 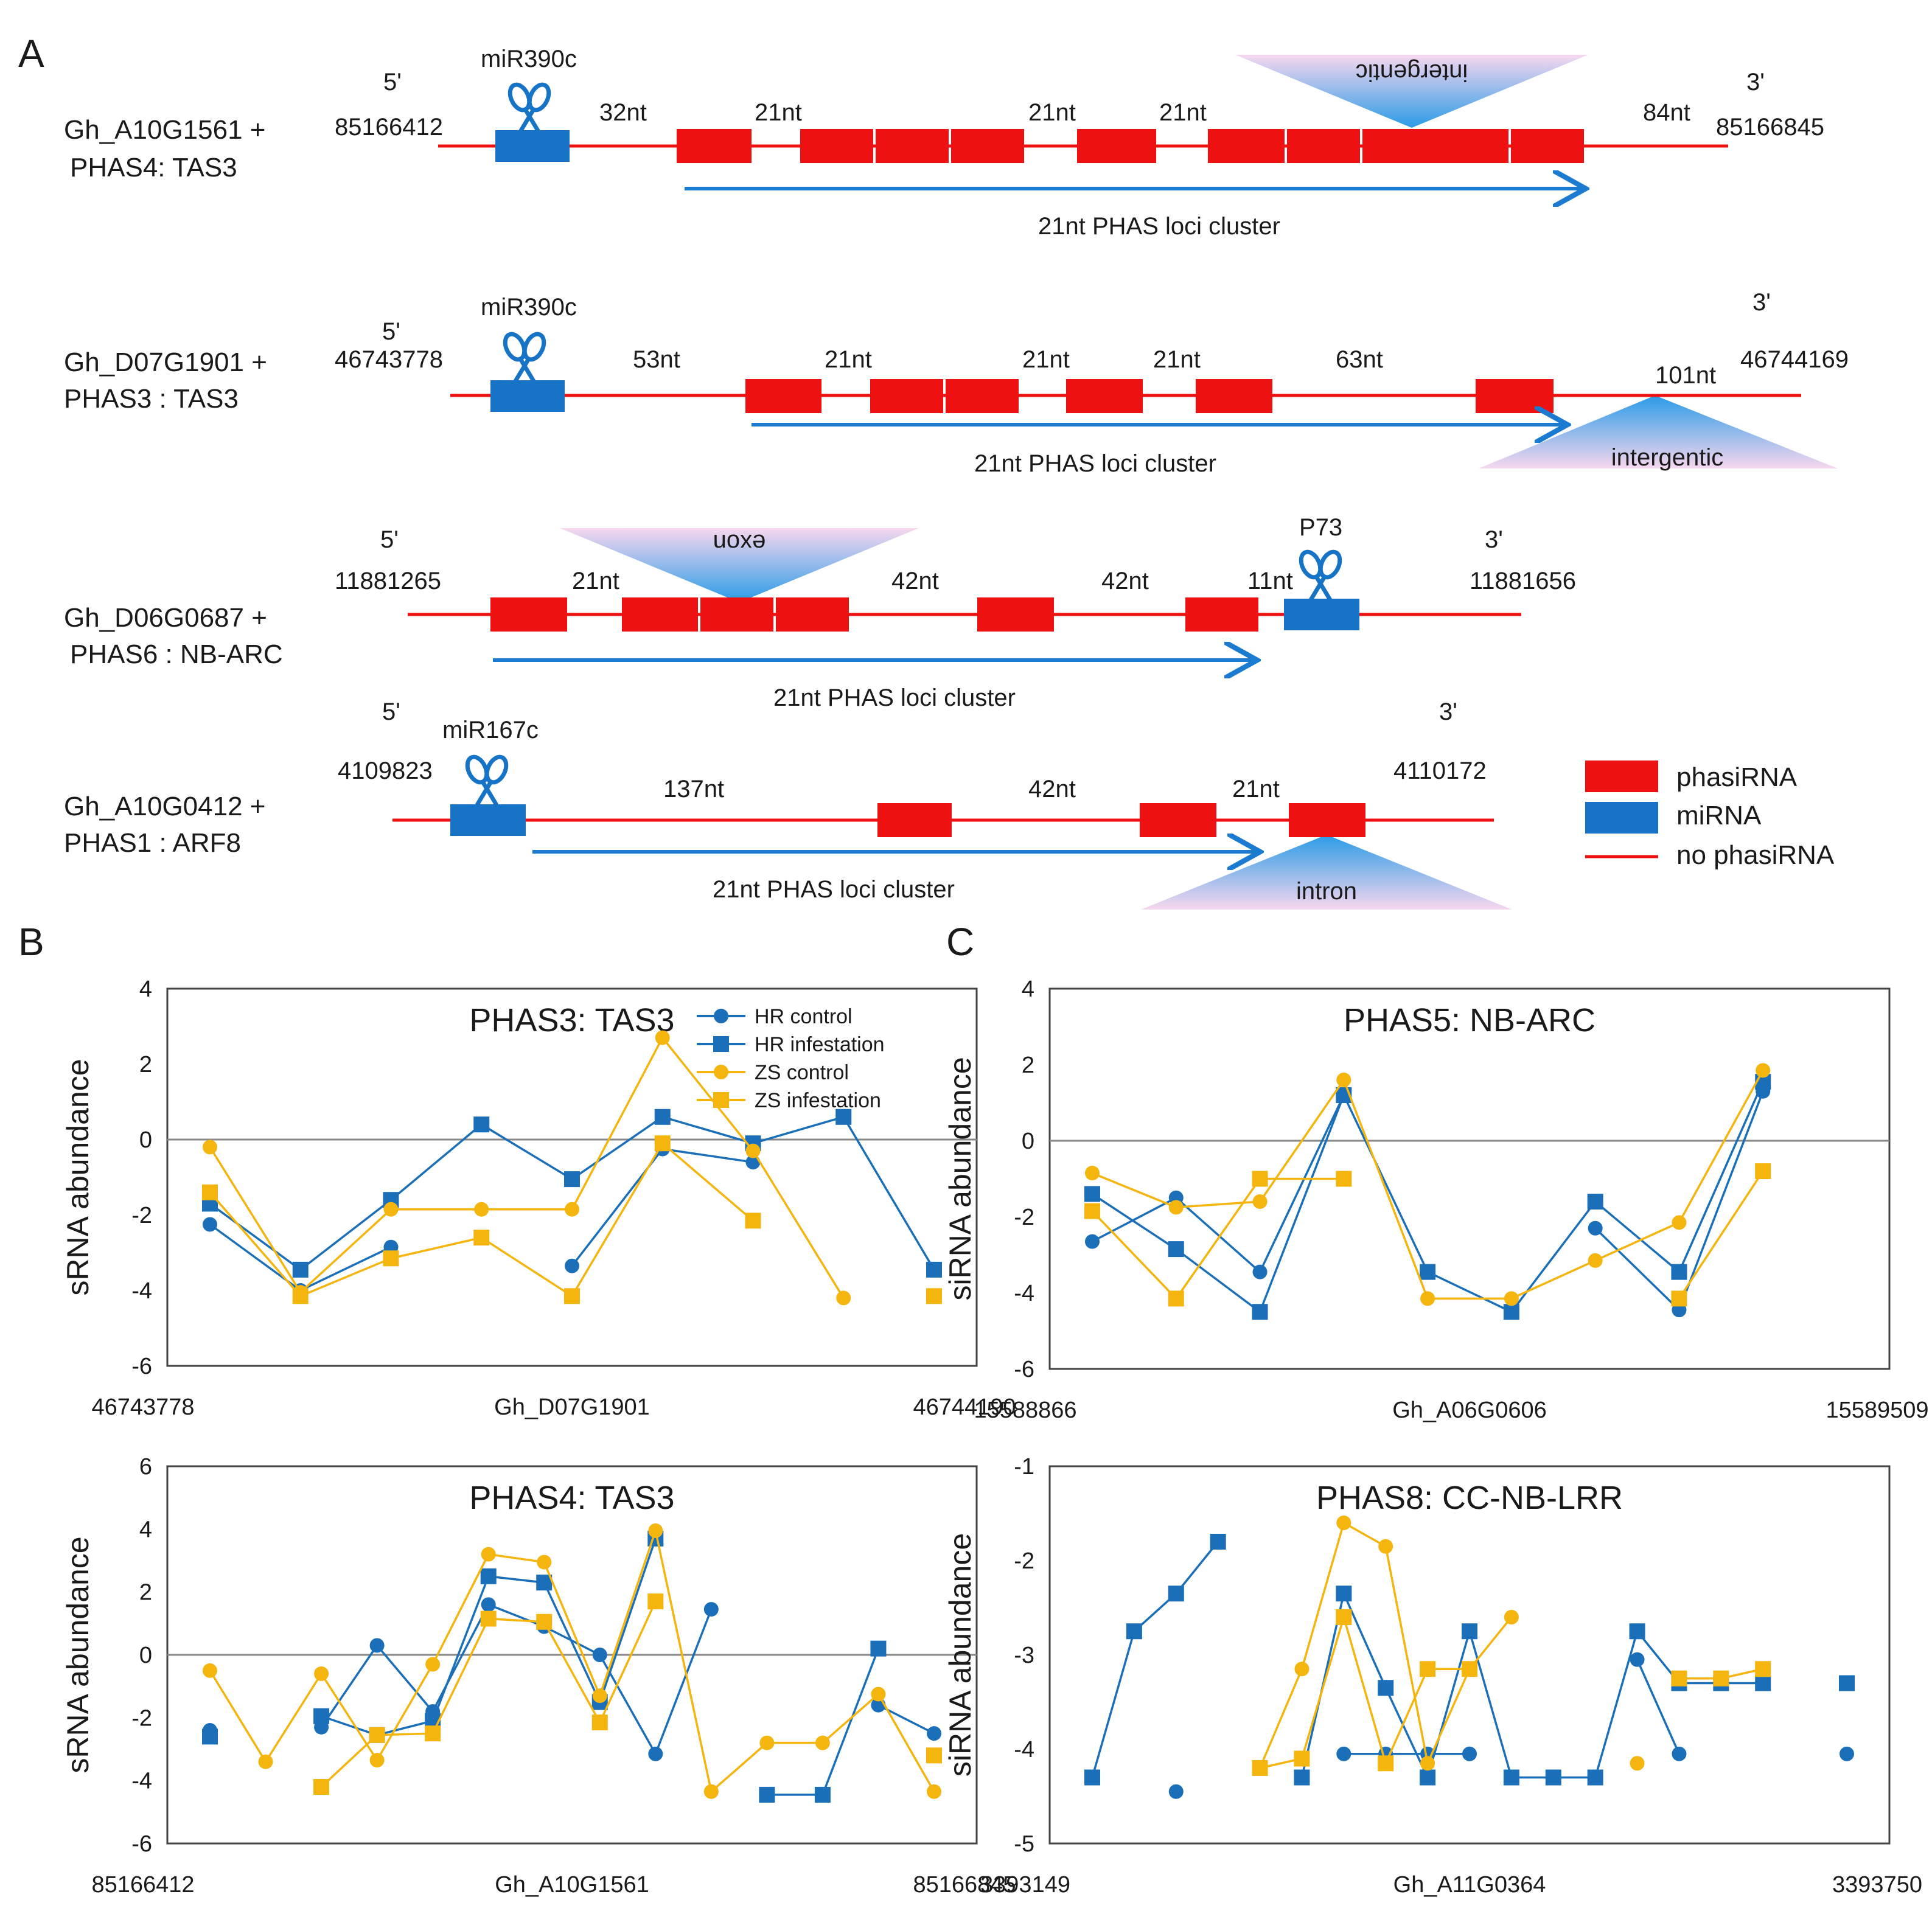 What do you see at coordinates (145, 1467) in the screenshot?
I see `y-tick-label: 6` at bounding box center [145, 1467].